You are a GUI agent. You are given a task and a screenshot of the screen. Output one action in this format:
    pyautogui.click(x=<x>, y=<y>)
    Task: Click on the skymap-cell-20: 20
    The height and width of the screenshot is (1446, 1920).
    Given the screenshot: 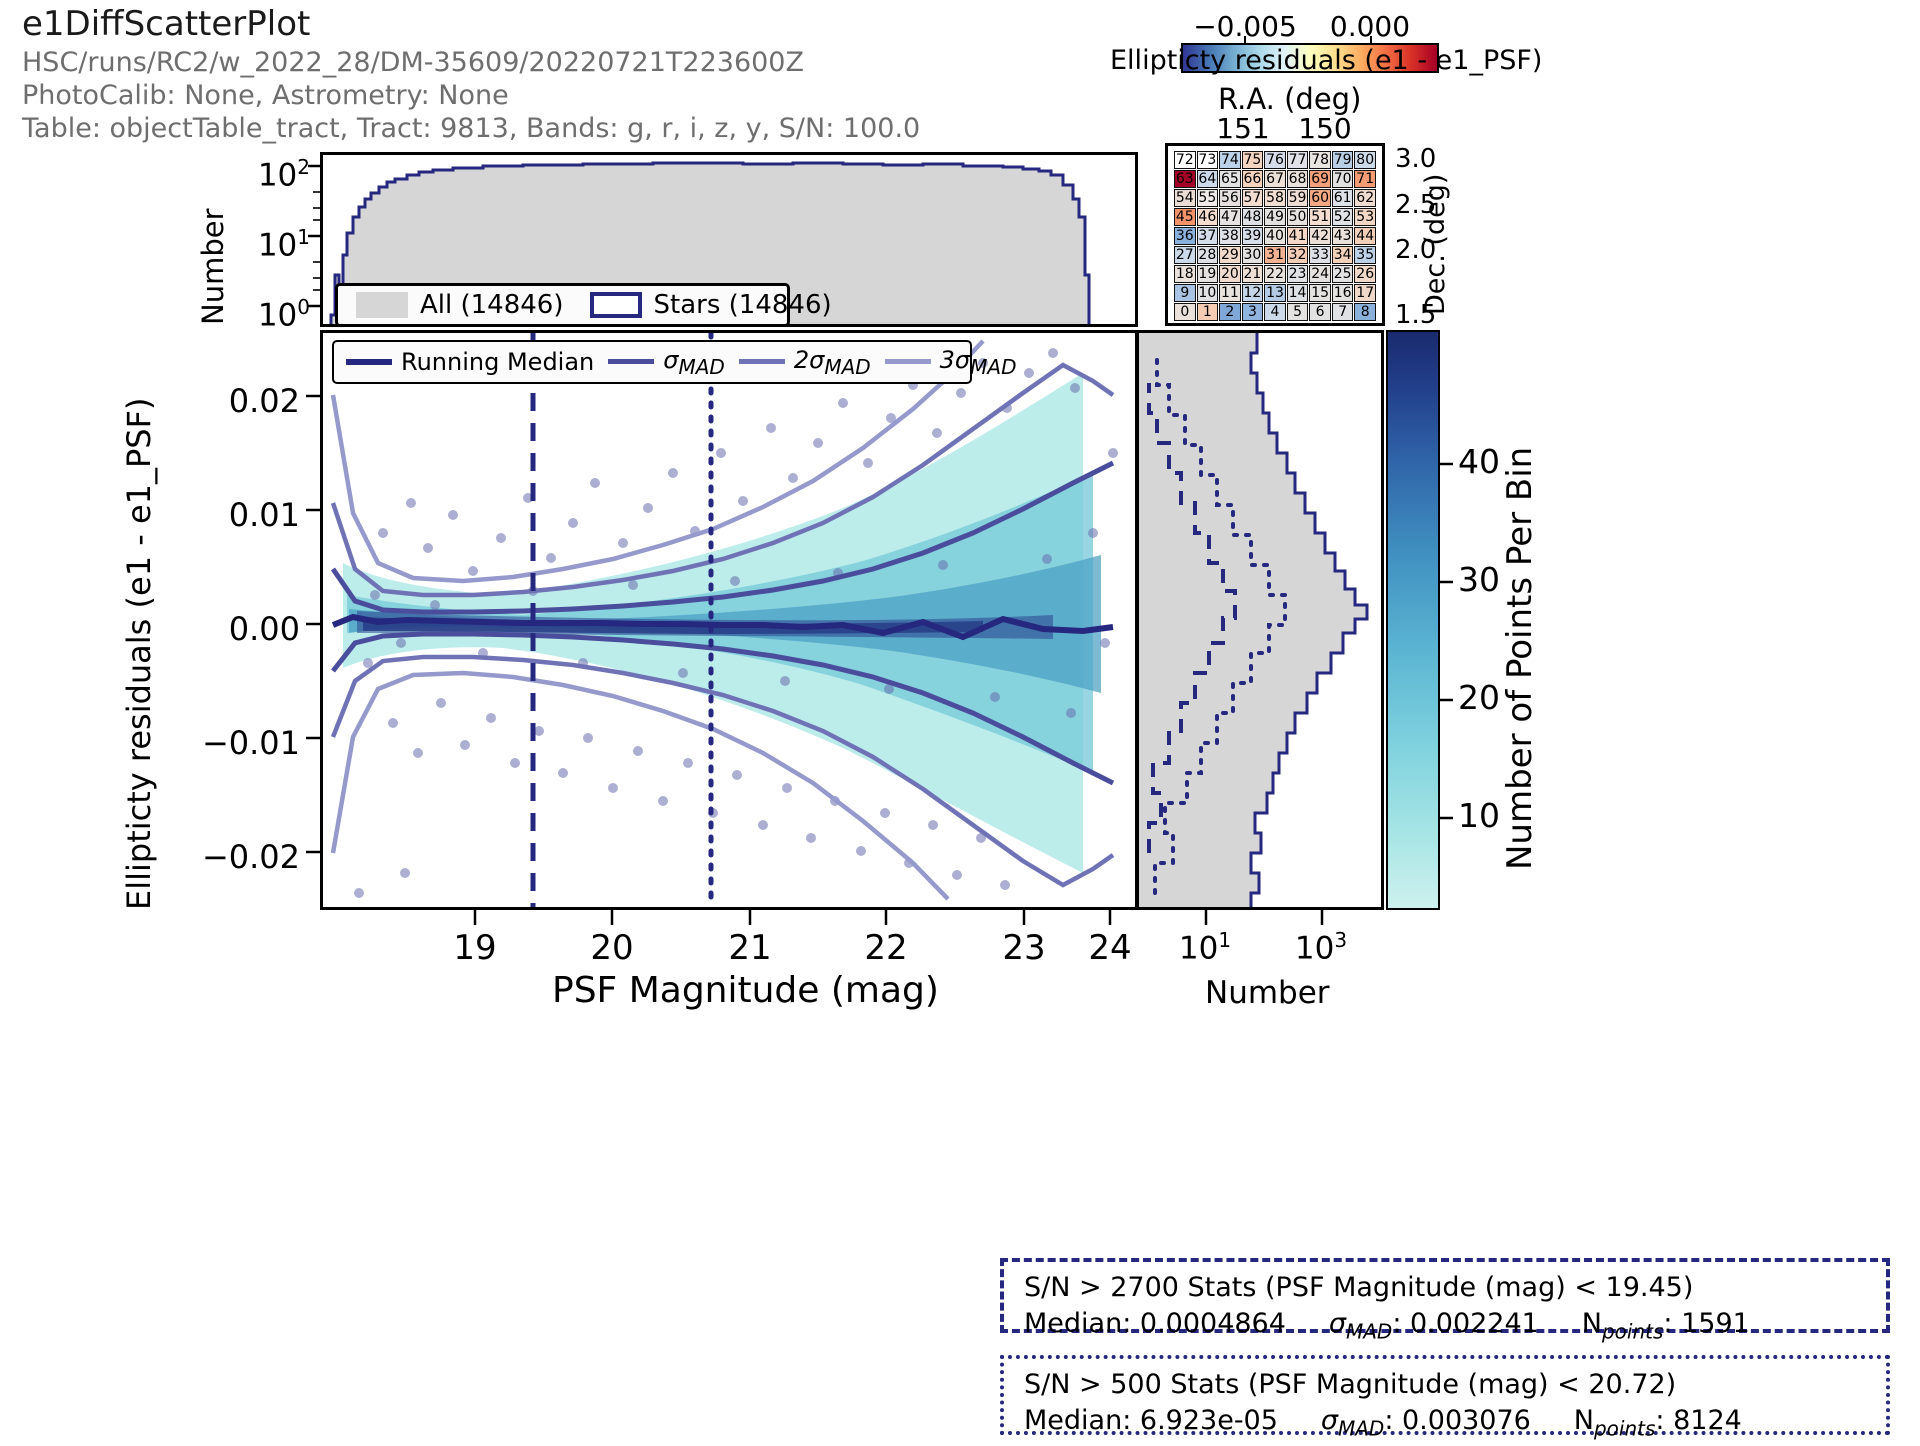 What is the action you would take?
    pyautogui.click(x=1230, y=274)
    